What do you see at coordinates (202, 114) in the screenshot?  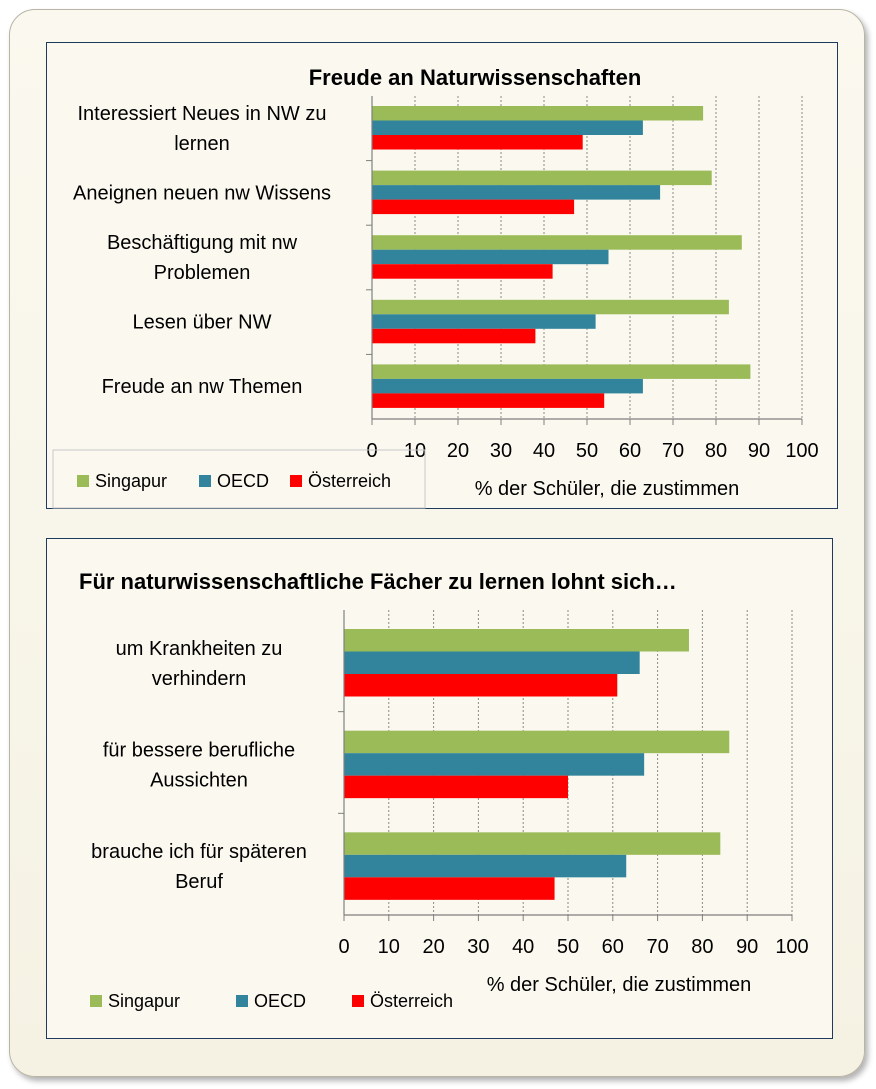 I see `category-label-line: Interessiert Neues in NW zu` at bounding box center [202, 114].